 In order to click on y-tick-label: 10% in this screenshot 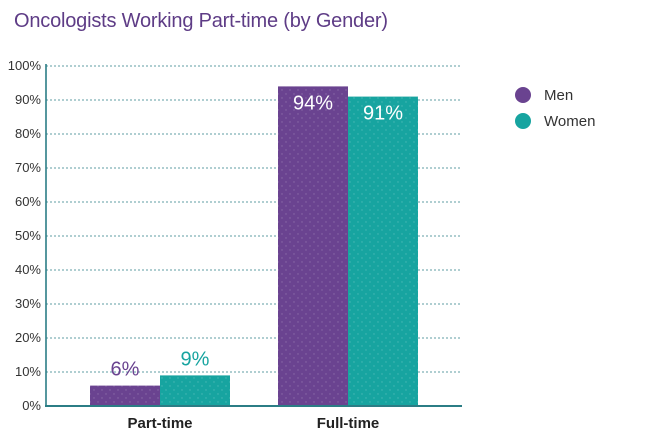, I will do `click(28, 371)`.